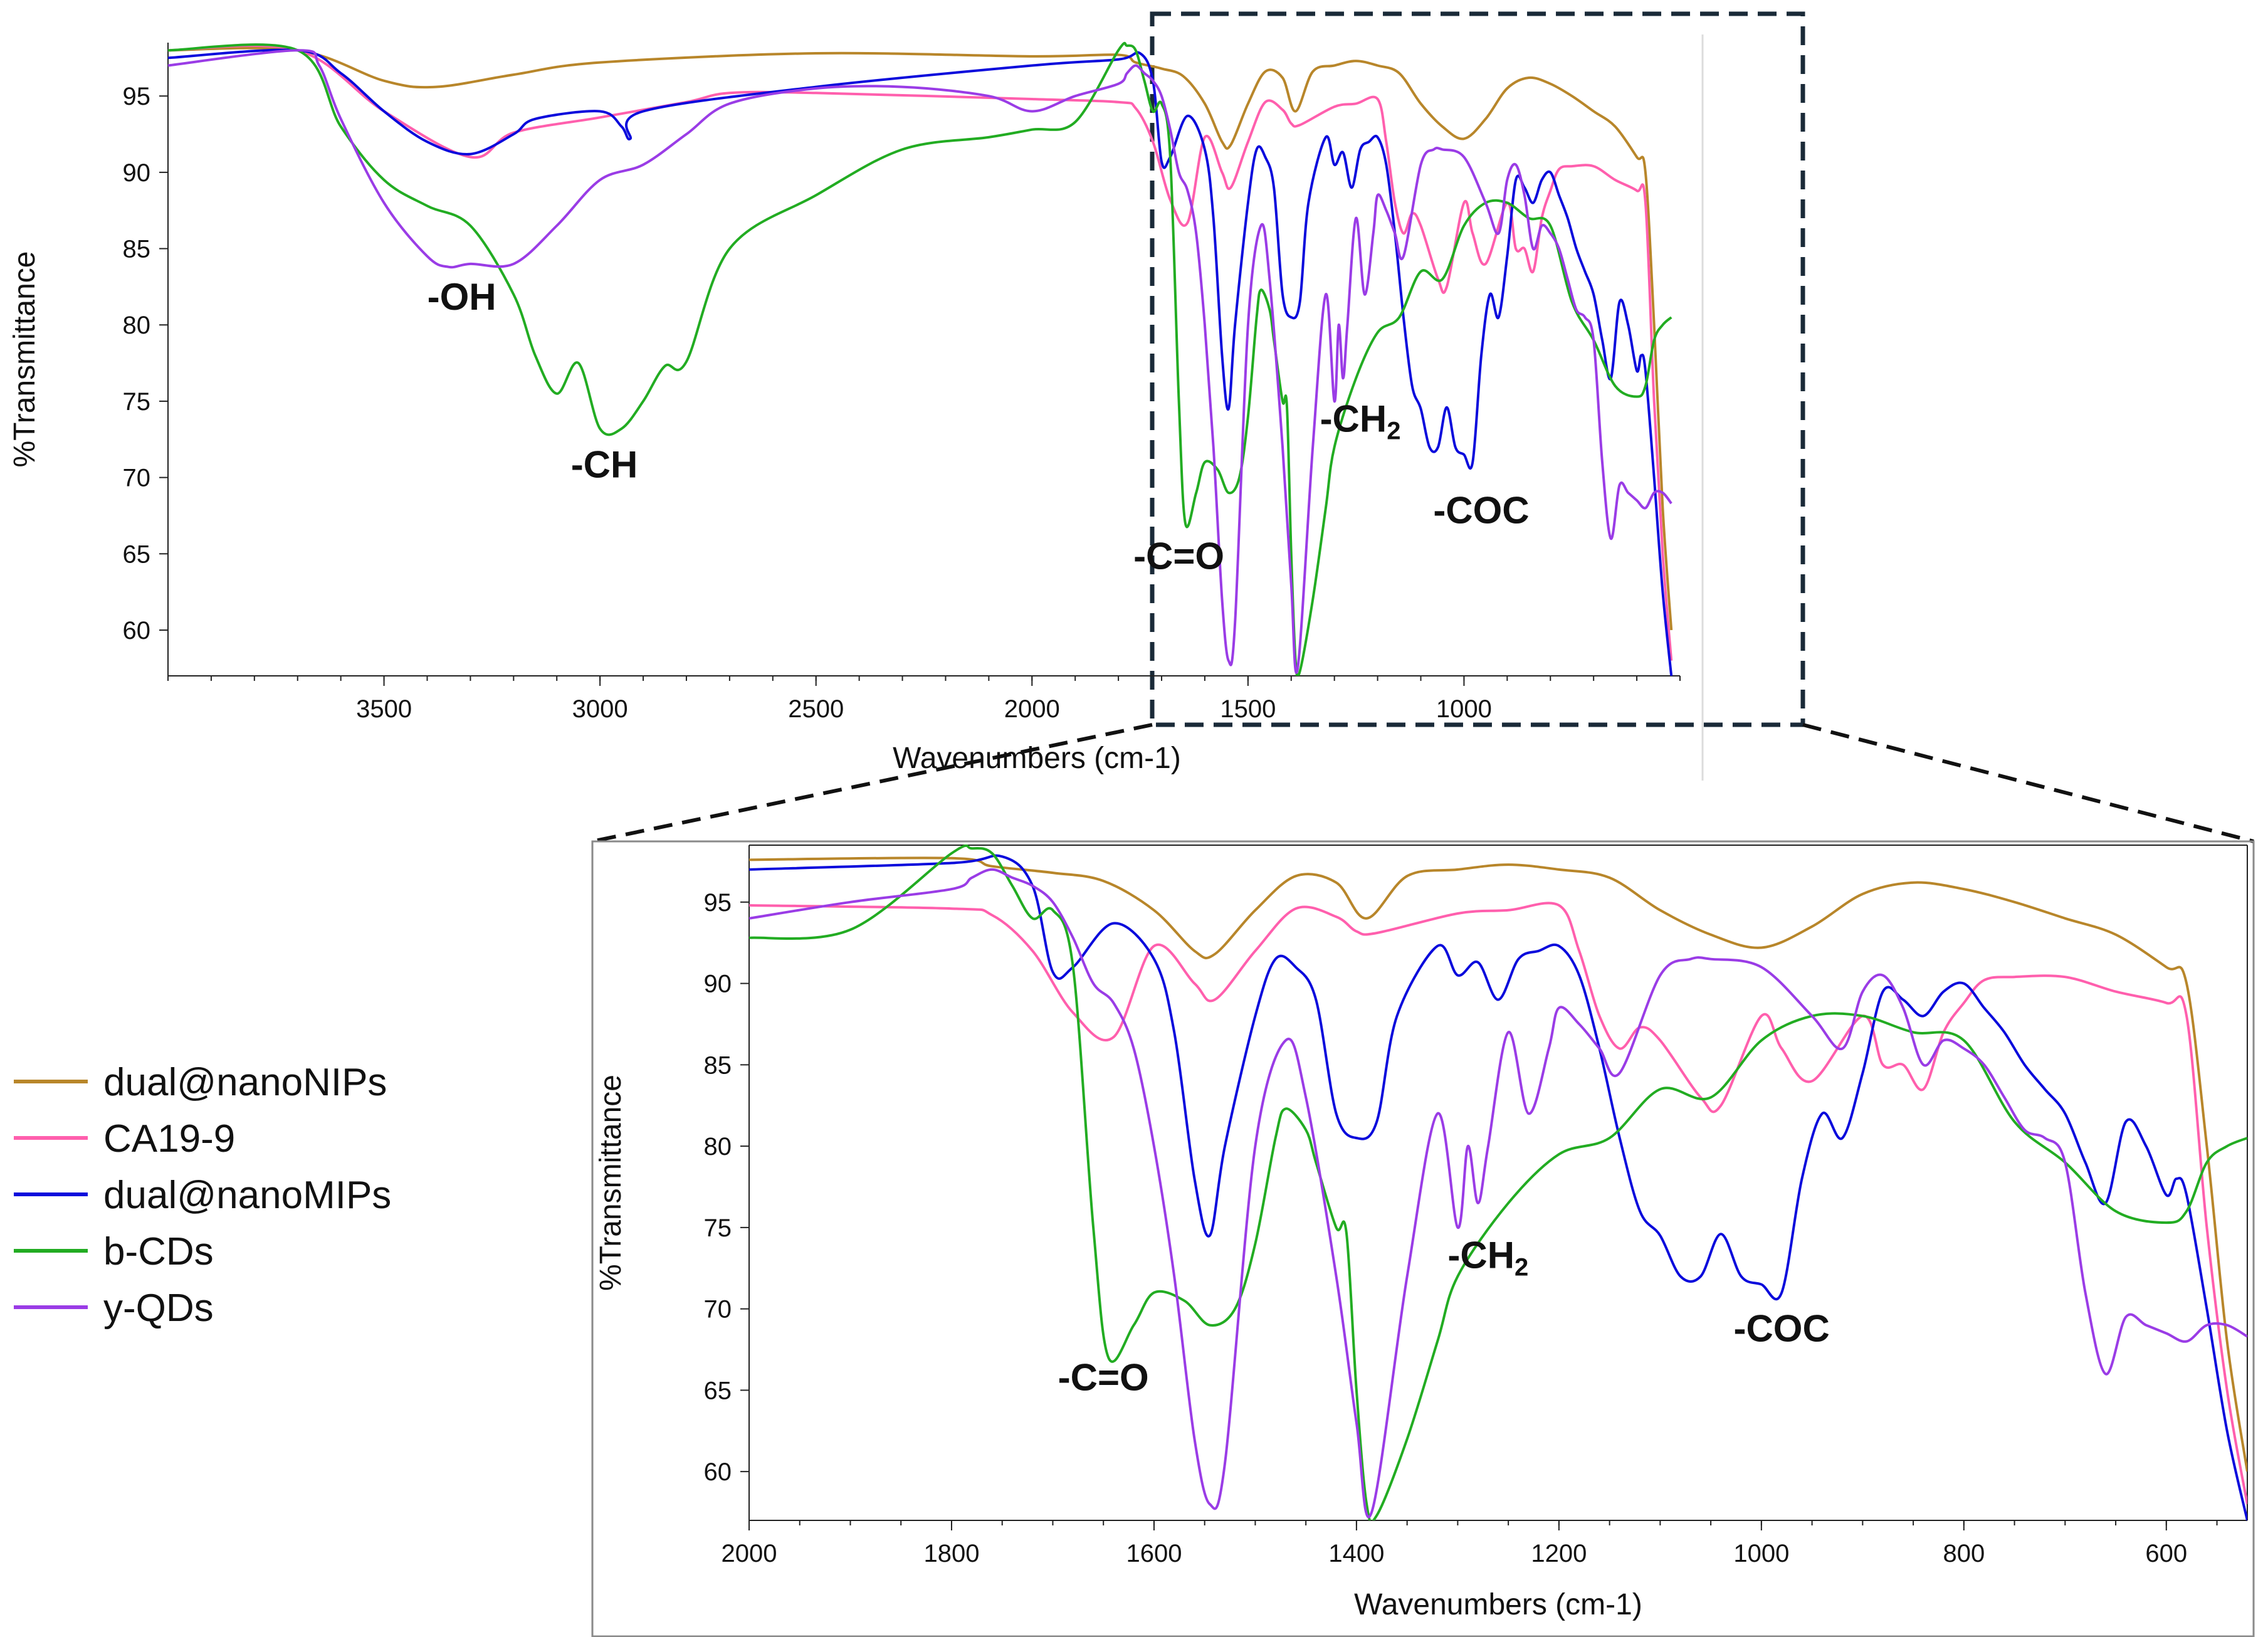 The height and width of the screenshot is (1637, 2268). What do you see at coordinates (245, 1082) in the screenshot?
I see `legend-label: dual@nanoNIPs` at bounding box center [245, 1082].